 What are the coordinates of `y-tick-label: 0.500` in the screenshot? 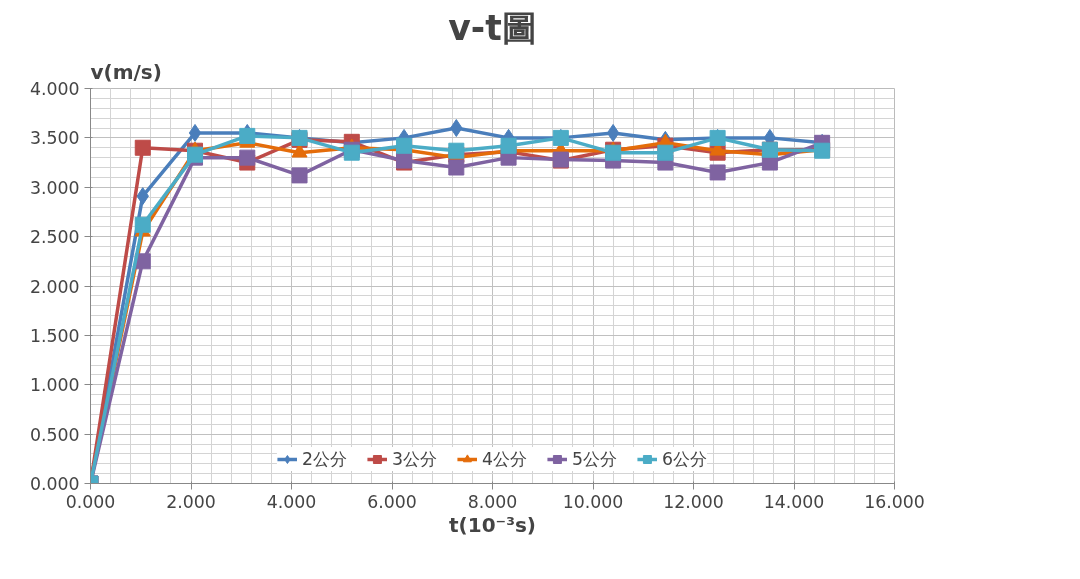 It's located at (54, 434).